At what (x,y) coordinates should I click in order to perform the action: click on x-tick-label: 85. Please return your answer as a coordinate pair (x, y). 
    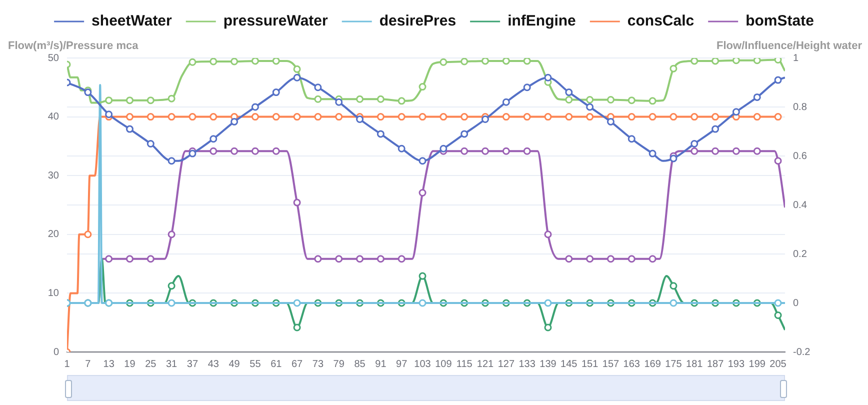
    Looking at the image, I should click on (360, 364).